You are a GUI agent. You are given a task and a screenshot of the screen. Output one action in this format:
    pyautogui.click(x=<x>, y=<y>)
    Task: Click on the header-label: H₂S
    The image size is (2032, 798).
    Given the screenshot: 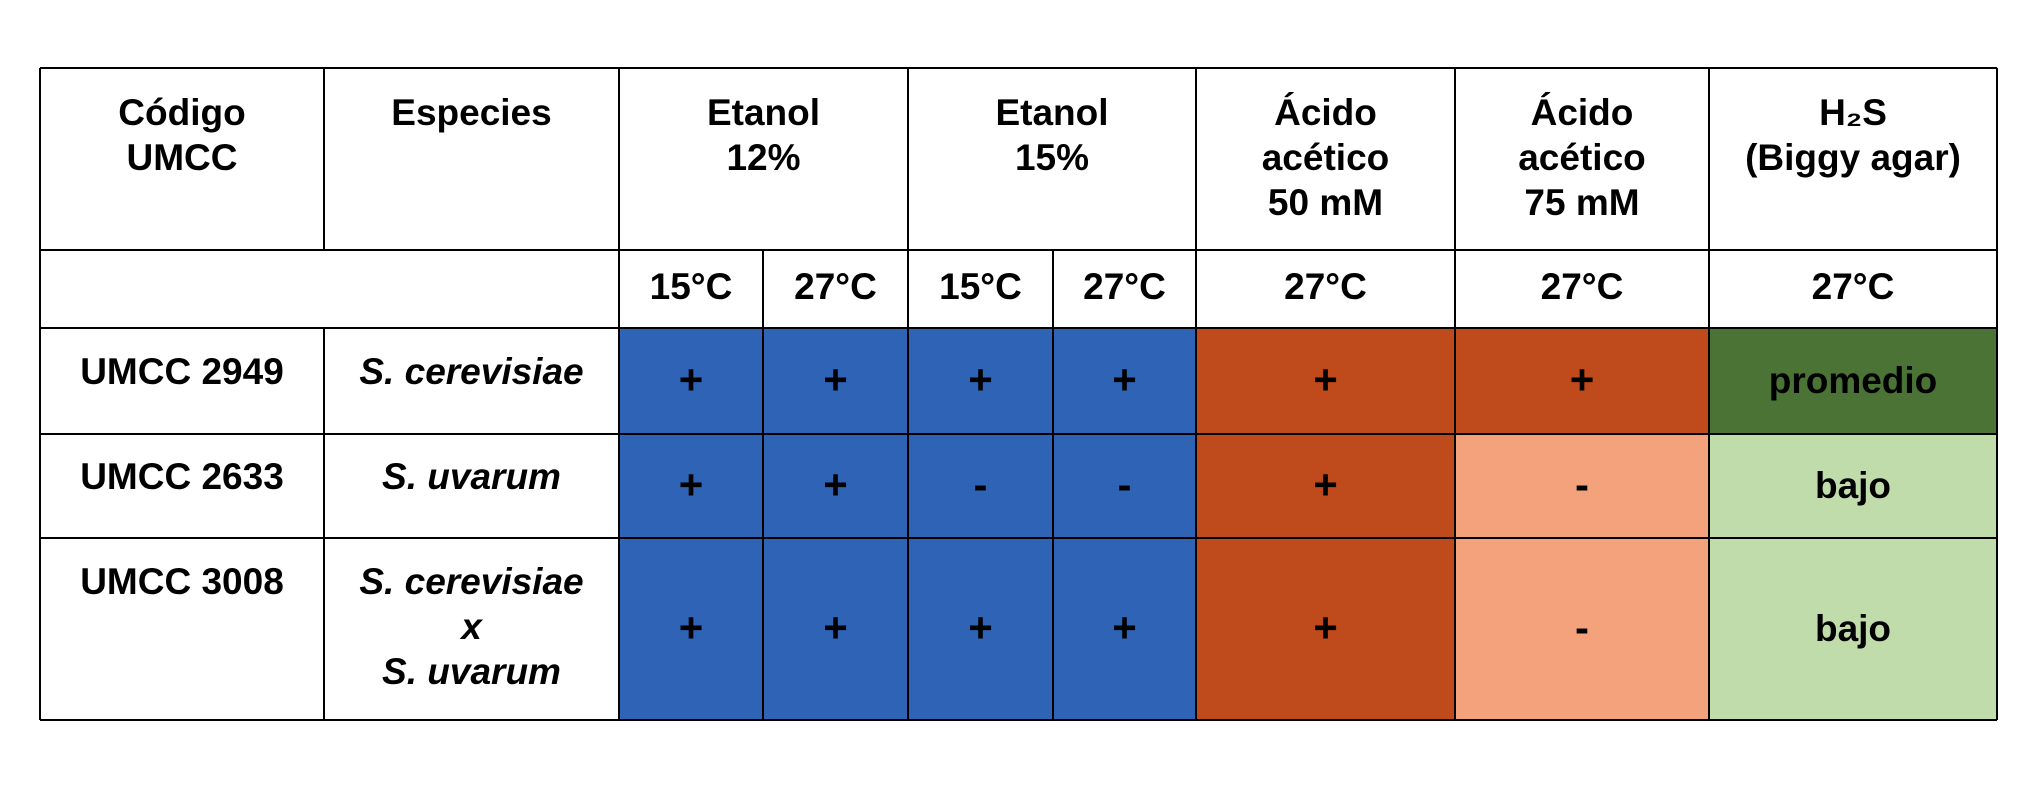 What is the action you would take?
    pyautogui.click(x=1853, y=112)
    